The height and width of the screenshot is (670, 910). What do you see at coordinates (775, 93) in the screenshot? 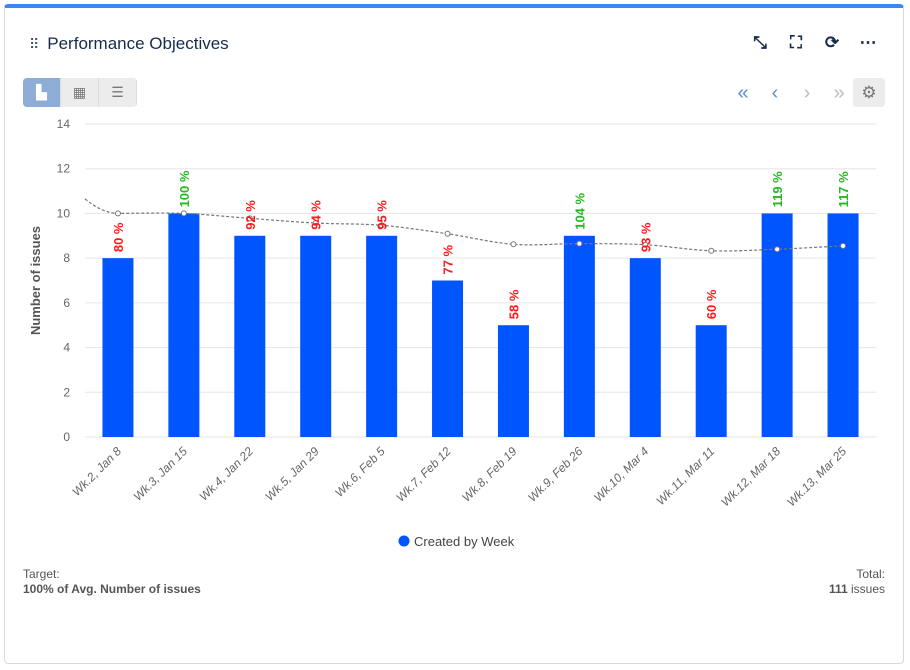
I see `prev-page-icon: ‹` at bounding box center [775, 93].